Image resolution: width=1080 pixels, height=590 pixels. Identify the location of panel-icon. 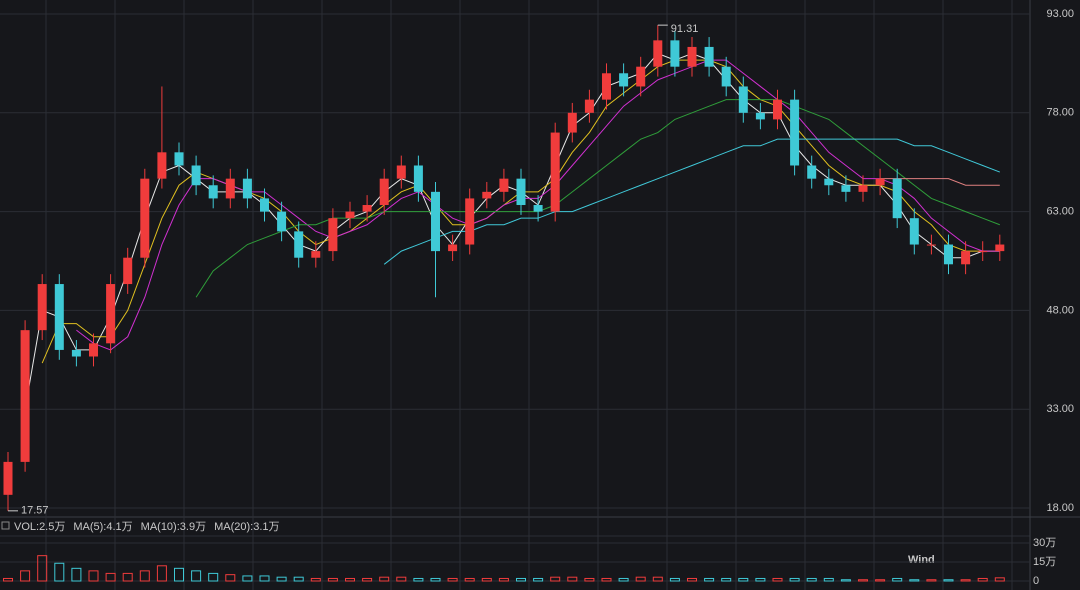
(5, 525).